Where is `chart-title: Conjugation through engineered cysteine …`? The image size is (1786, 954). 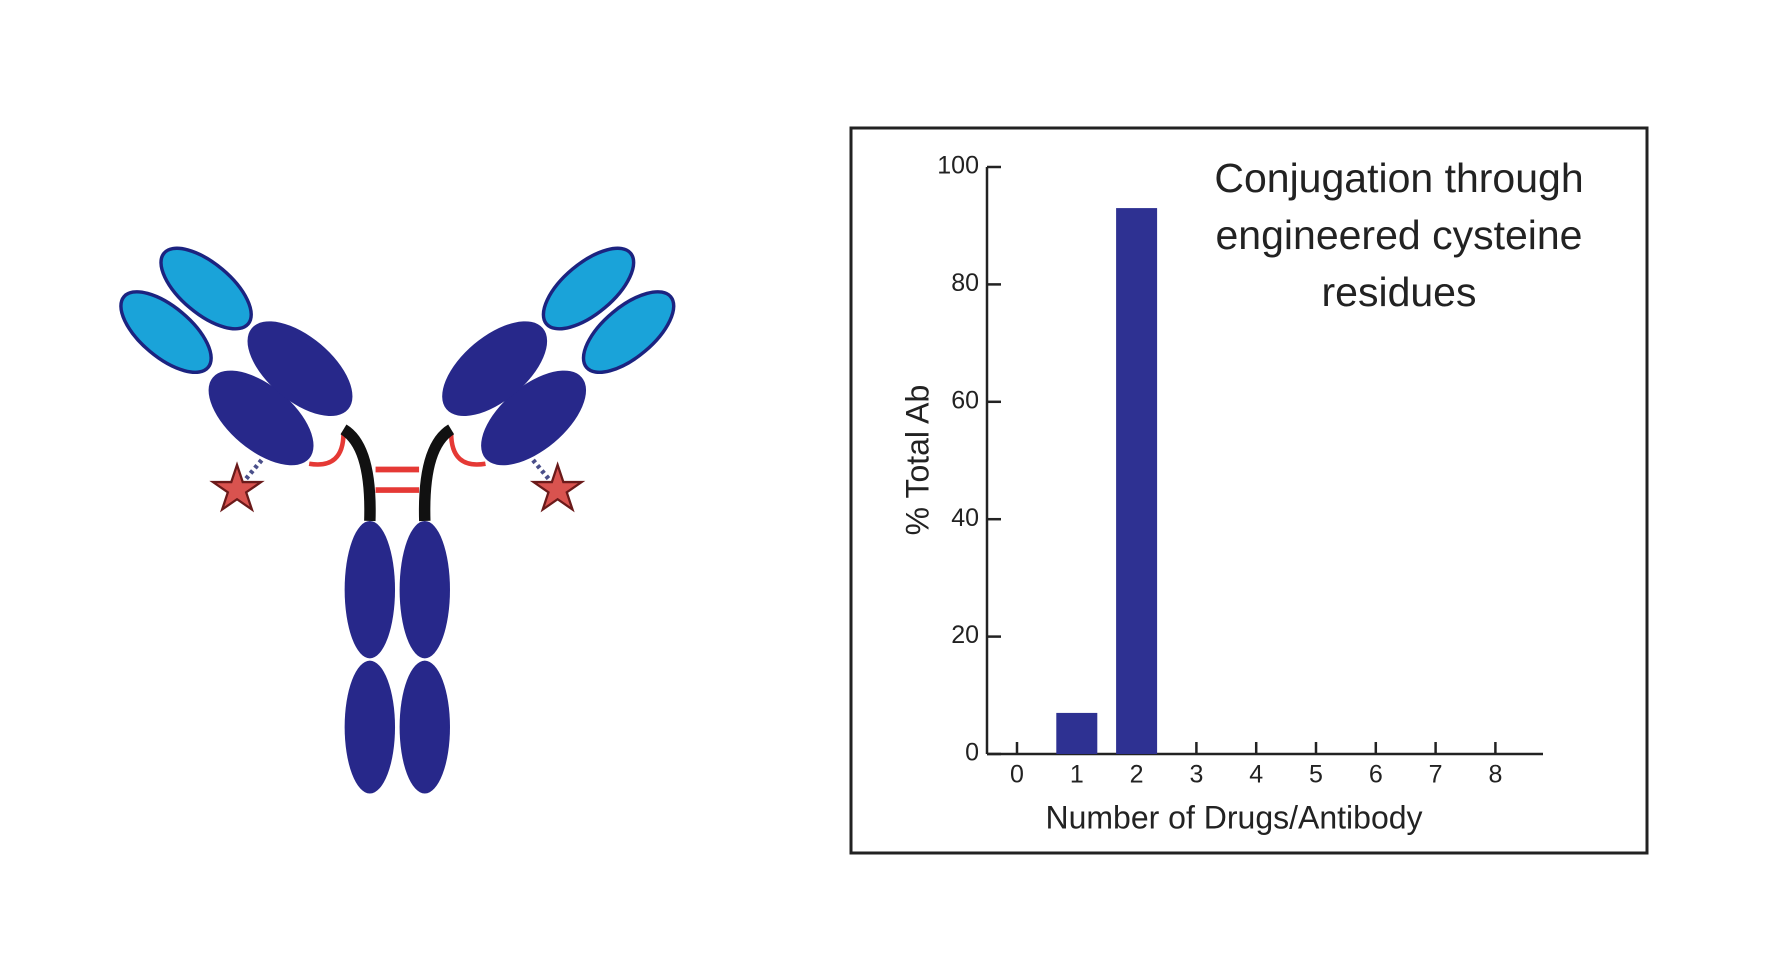 chart-title: Conjugation through engineered cysteine … is located at coordinates (1399, 235).